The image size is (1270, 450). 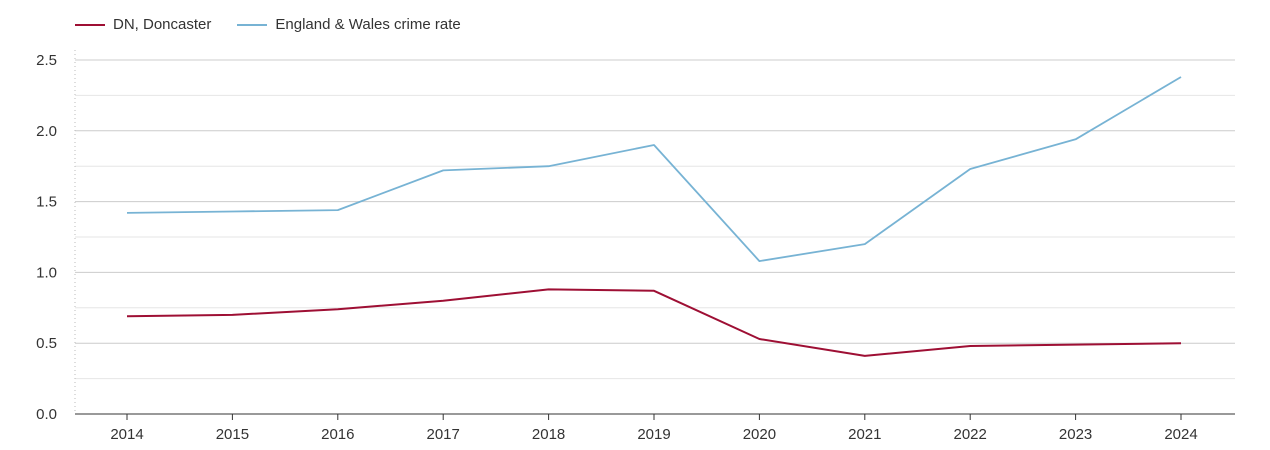 What do you see at coordinates (46, 272) in the screenshot?
I see `y-tick-label: 1.0` at bounding box center [46, 272].